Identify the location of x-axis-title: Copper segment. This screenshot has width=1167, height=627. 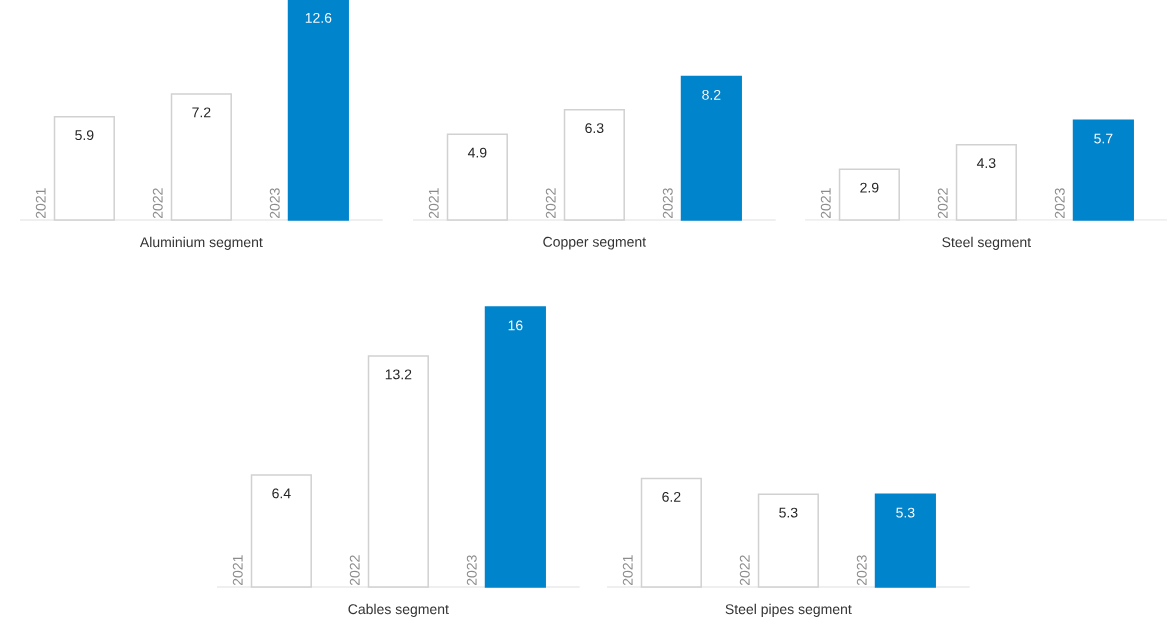
(594, 243).